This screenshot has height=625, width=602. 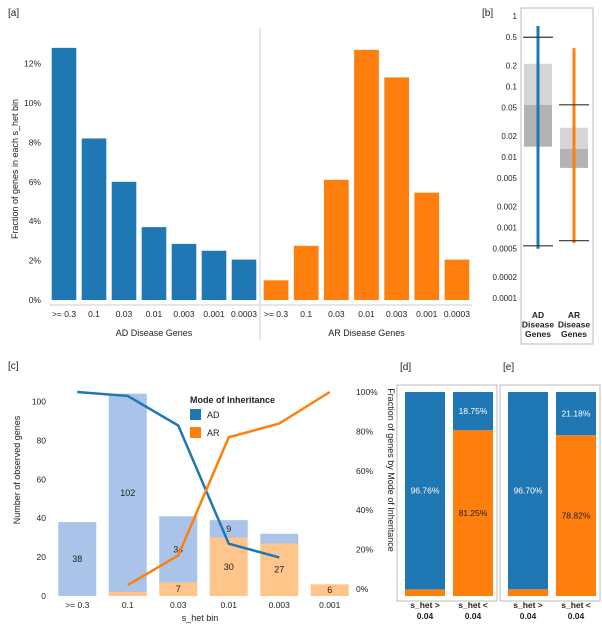 I want to click on panel-c-bar-label: 27, so click(x=279, y=570).